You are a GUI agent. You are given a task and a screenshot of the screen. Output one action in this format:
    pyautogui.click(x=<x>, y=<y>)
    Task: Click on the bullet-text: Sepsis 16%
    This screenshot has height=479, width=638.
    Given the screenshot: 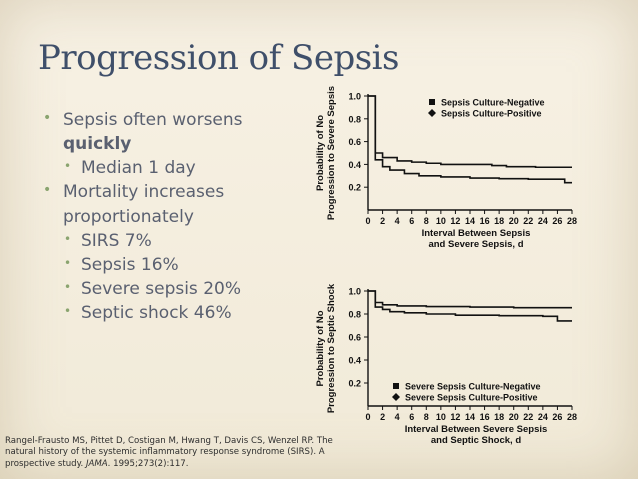 What is the action you would take?
    pyautogui.click(x=130, y=264)
    